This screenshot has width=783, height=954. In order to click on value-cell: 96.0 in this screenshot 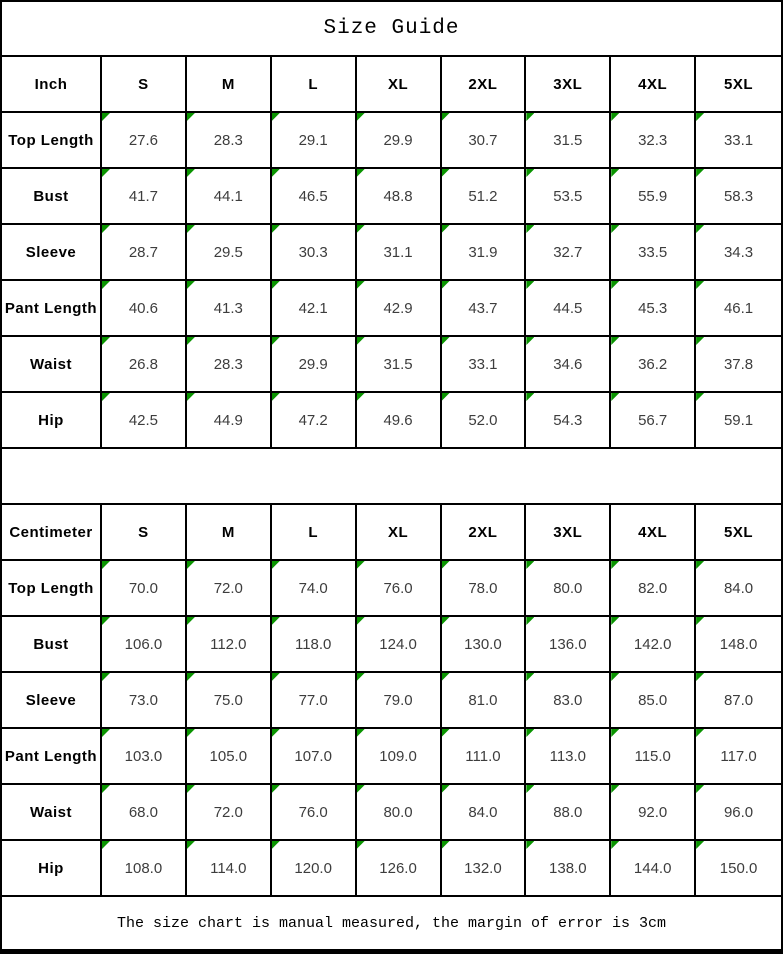, I will do `click(738, 813)`.